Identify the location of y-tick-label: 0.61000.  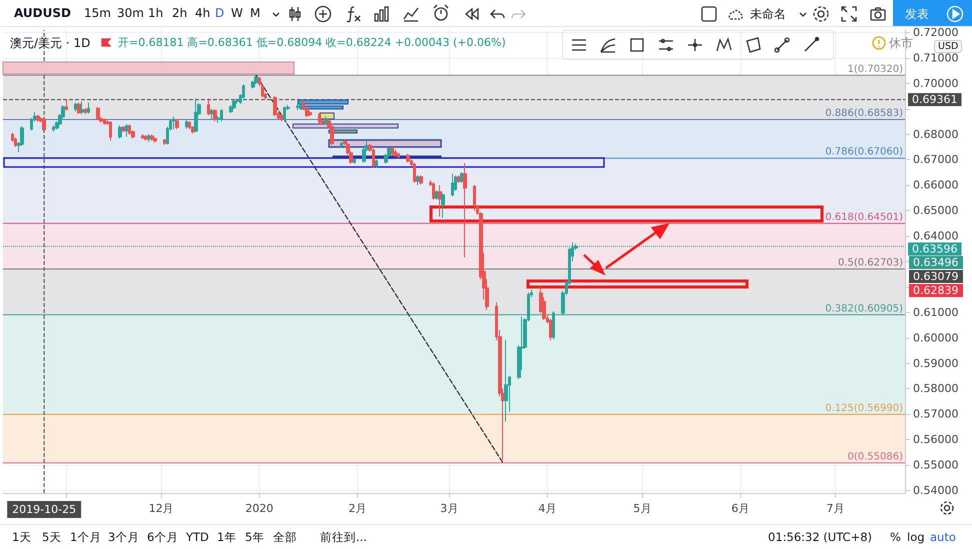
(935, 312).